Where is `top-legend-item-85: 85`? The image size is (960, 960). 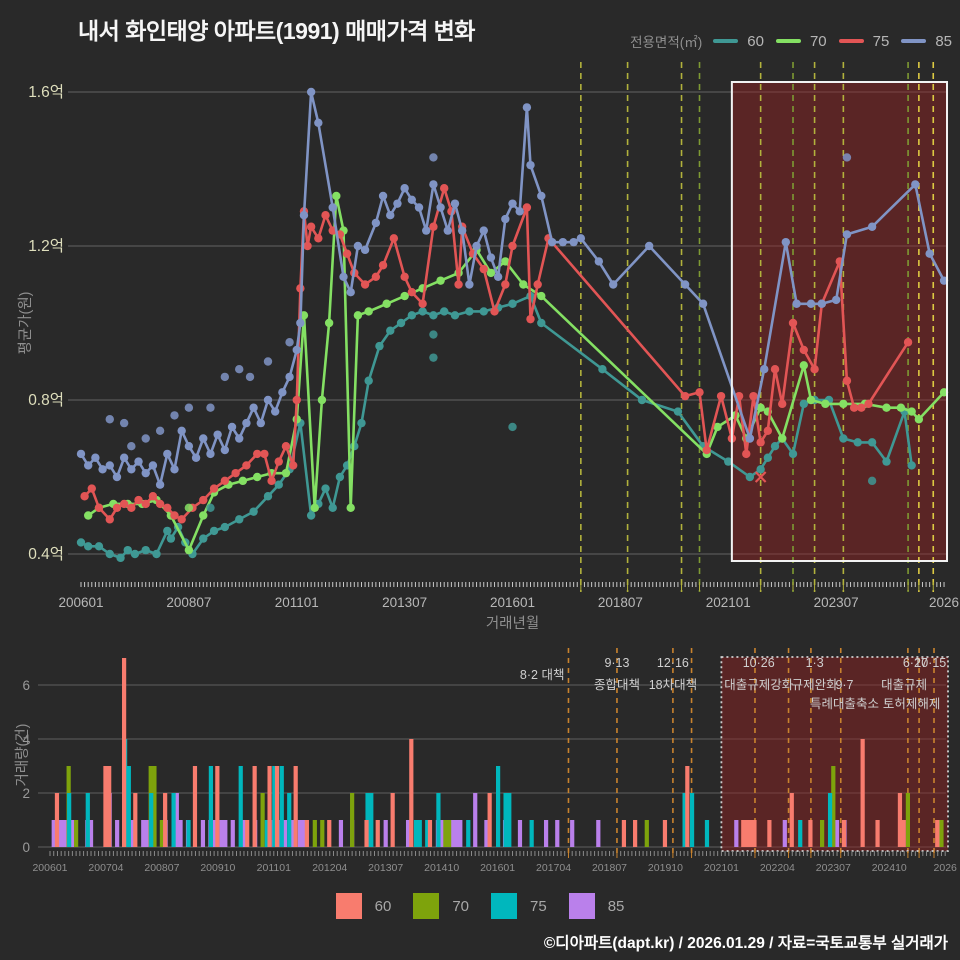 top-legend-item-85: 85 is located at coordinates (926, 41).